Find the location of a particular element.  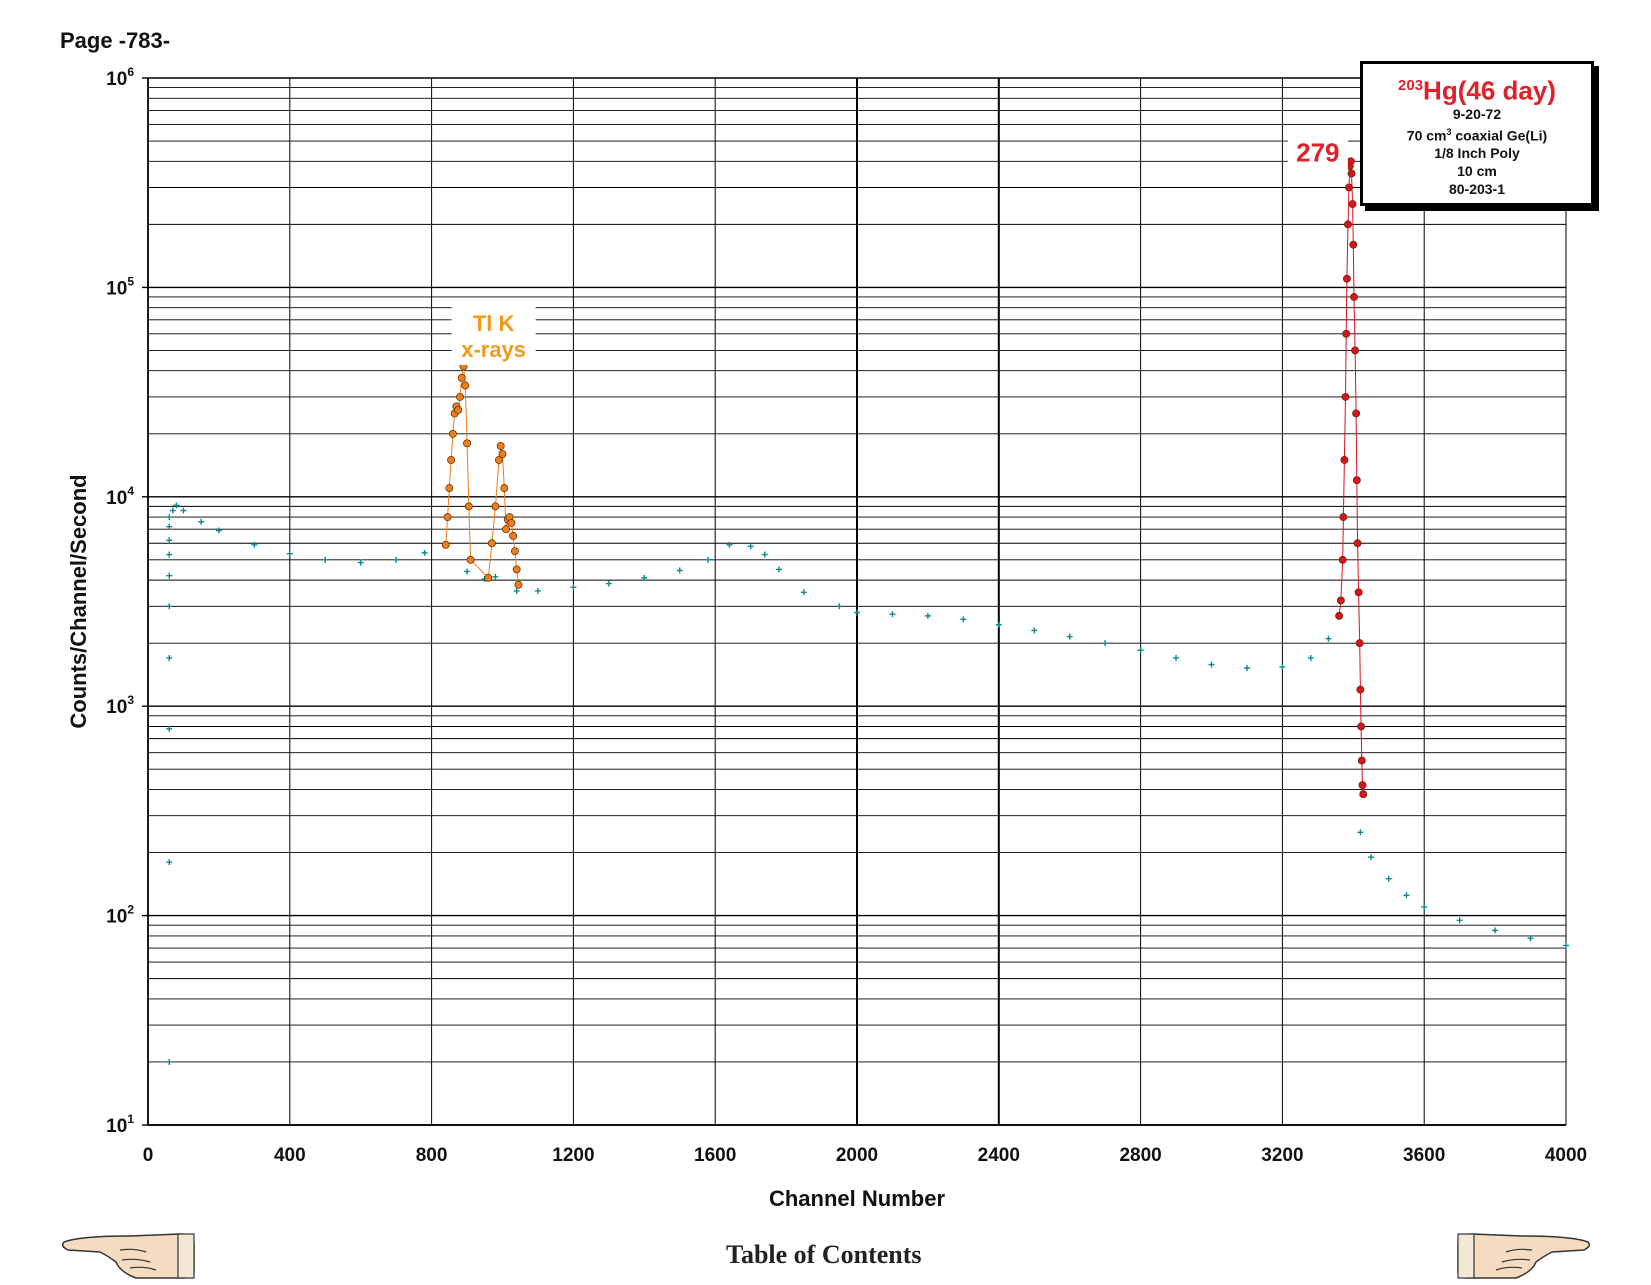

y-axis-title: Counts/Channel/Second is located at coordinates (78, 601).